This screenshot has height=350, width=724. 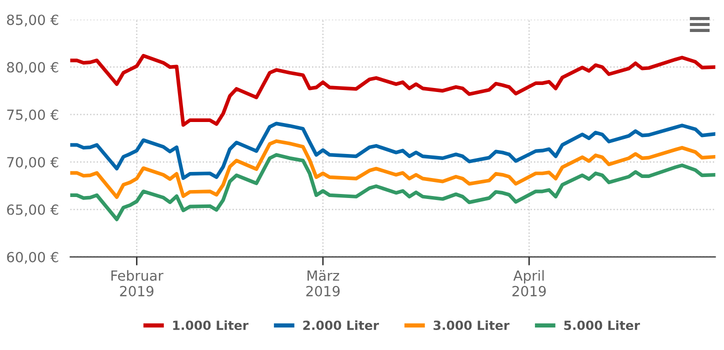 I want to click on legend-label: 2.000 Liter, so click(x=341, y=325).